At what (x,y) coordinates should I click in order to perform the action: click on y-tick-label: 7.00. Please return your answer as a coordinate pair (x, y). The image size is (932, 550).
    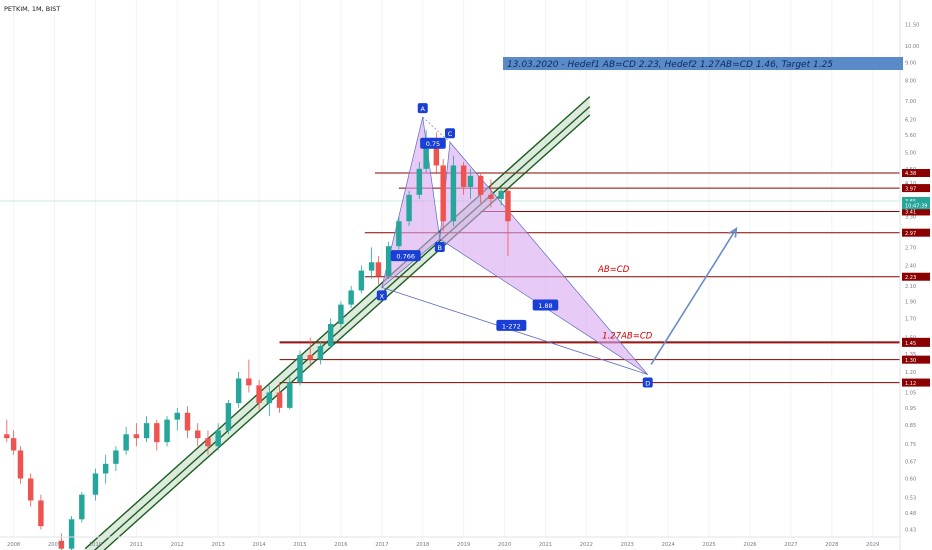
    Looking at the image, I should click on (910, 102).